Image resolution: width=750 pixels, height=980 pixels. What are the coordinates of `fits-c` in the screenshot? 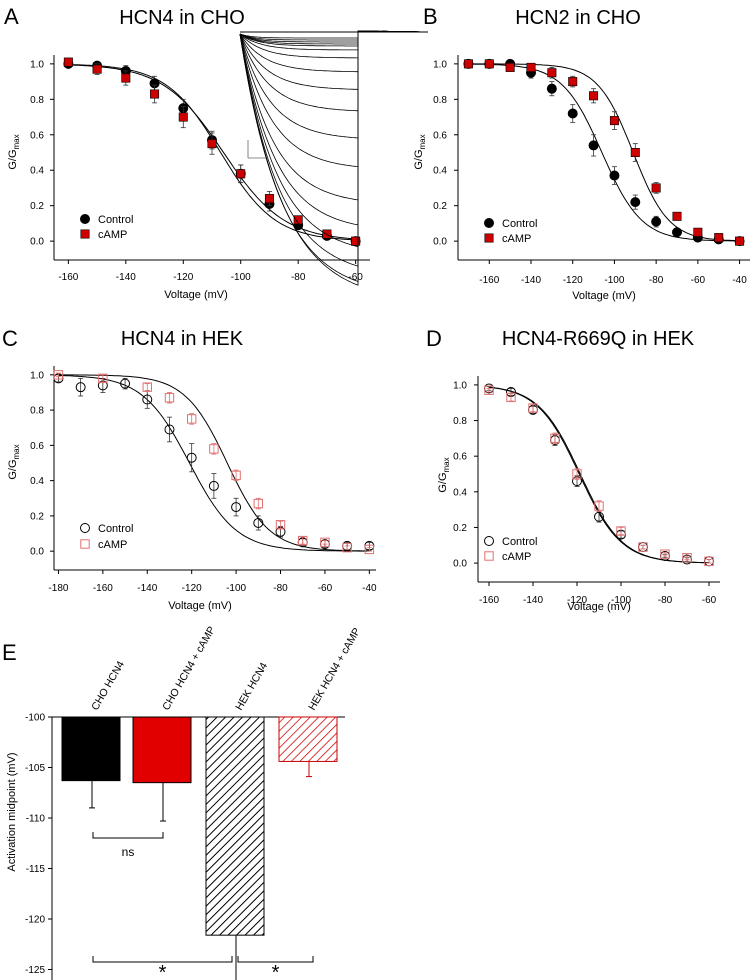 It's located at (214, 463).